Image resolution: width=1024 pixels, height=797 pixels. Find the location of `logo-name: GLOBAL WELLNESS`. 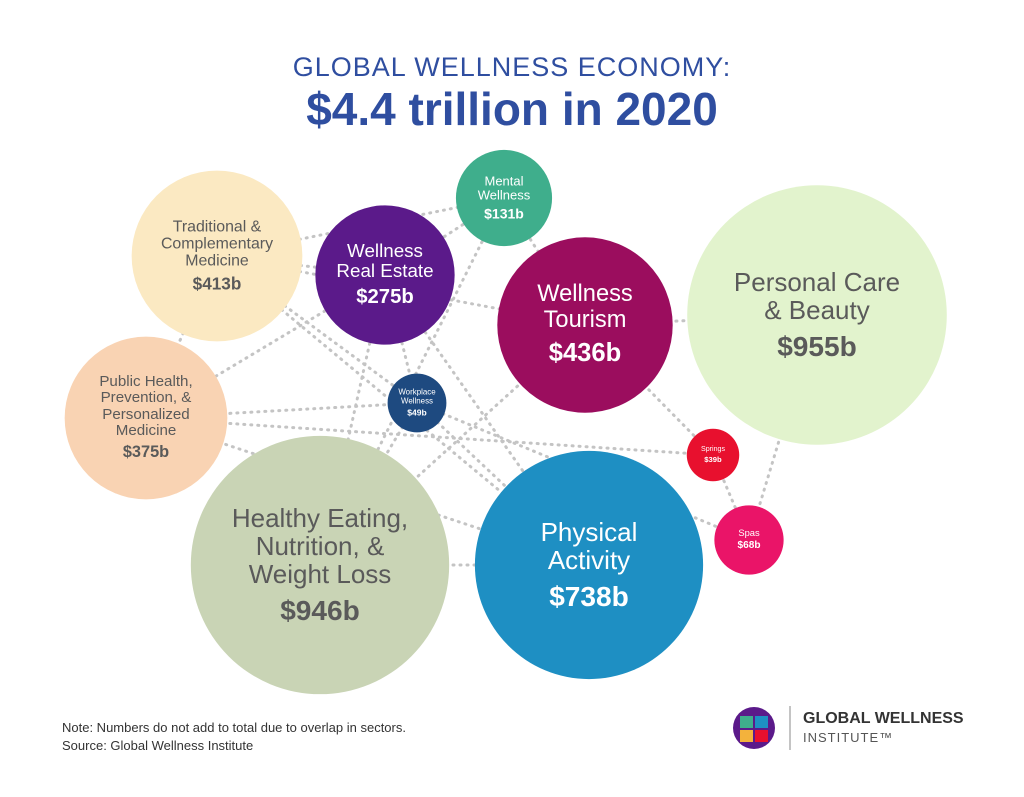

logo-name: GLOBAL WELLNESS is located at coordinates (883, 718).